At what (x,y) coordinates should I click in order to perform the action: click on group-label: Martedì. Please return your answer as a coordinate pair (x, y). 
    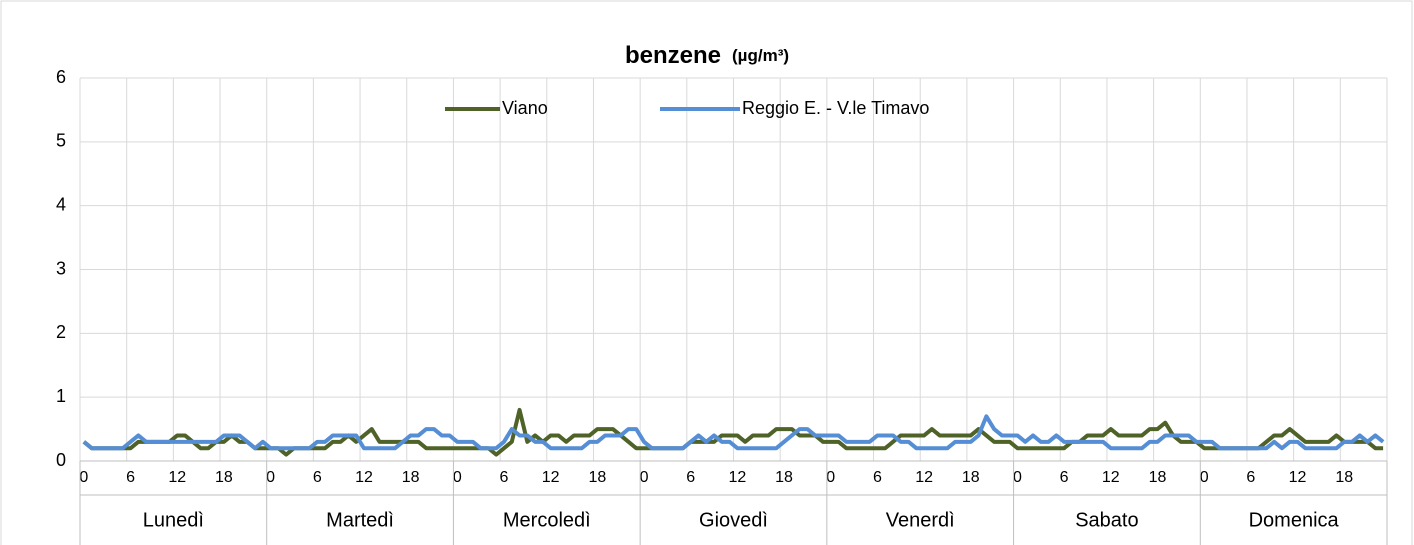
    Looking at the image, I should click on (360, 520).